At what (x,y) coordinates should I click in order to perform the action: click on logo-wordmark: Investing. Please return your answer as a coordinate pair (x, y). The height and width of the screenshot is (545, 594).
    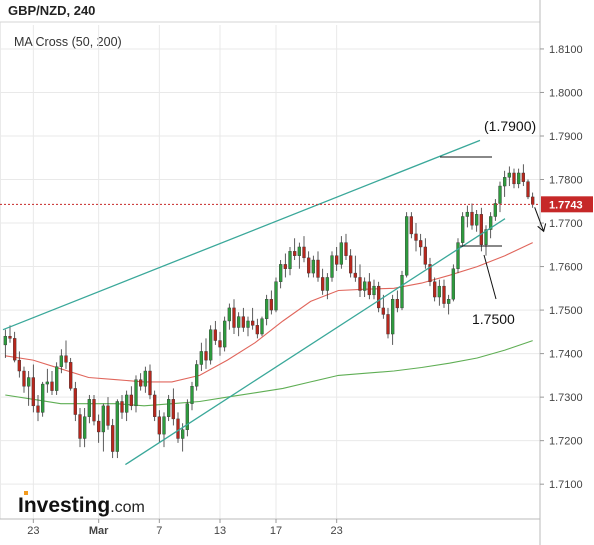
    Looking at the image, I should click on (64, 505).